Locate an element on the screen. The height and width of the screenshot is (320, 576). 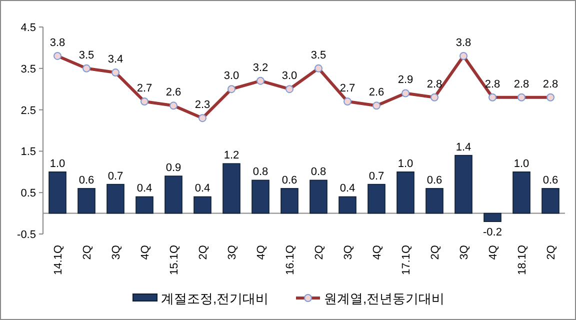
data-label: 1.4 is located at coordinates (464, 147).